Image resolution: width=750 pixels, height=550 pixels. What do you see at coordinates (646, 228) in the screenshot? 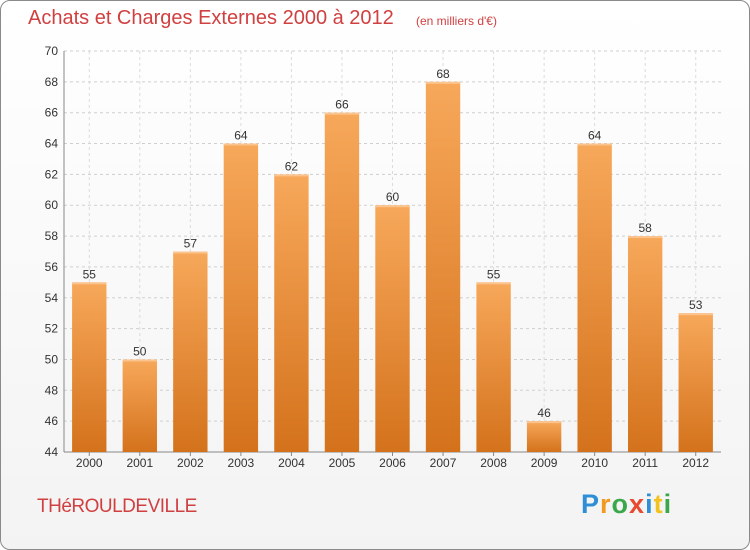
I see `data-label: 58` at bounding box center [646, 228].